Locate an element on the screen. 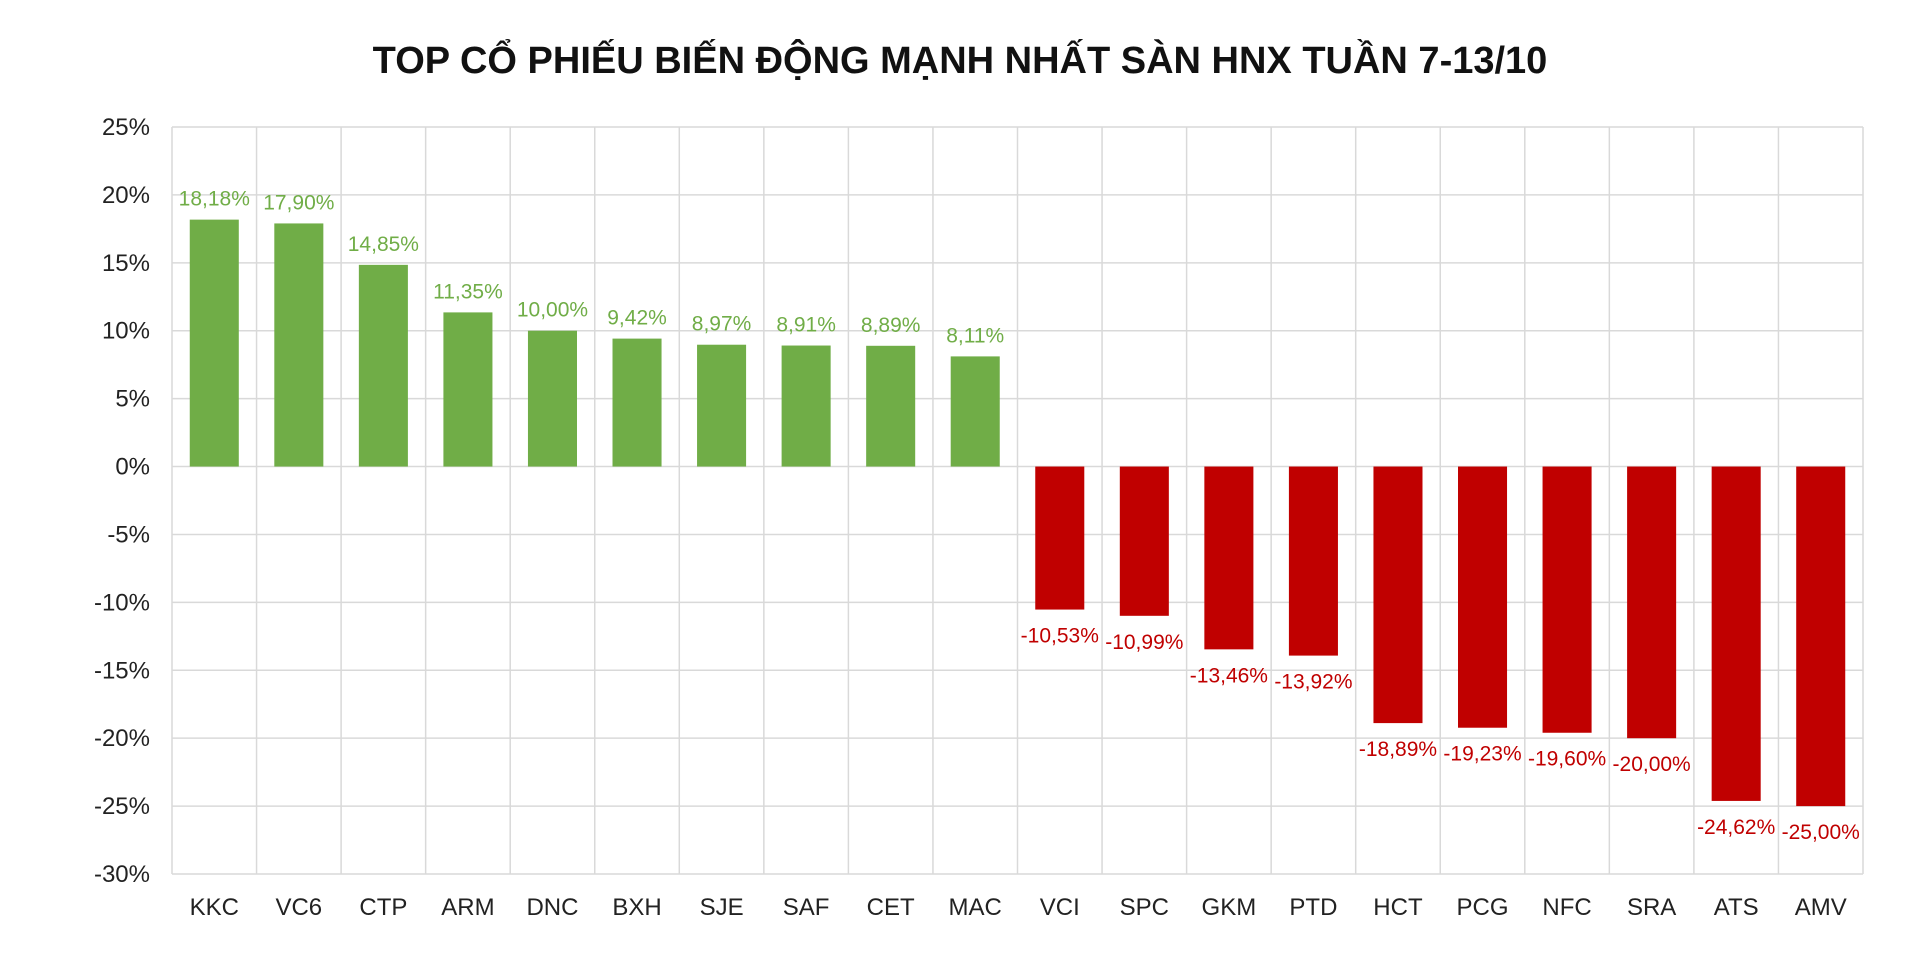 The width and height of the screenshot is (1920, 976). data-label: 8,11% is located at coordinates (975, 335).